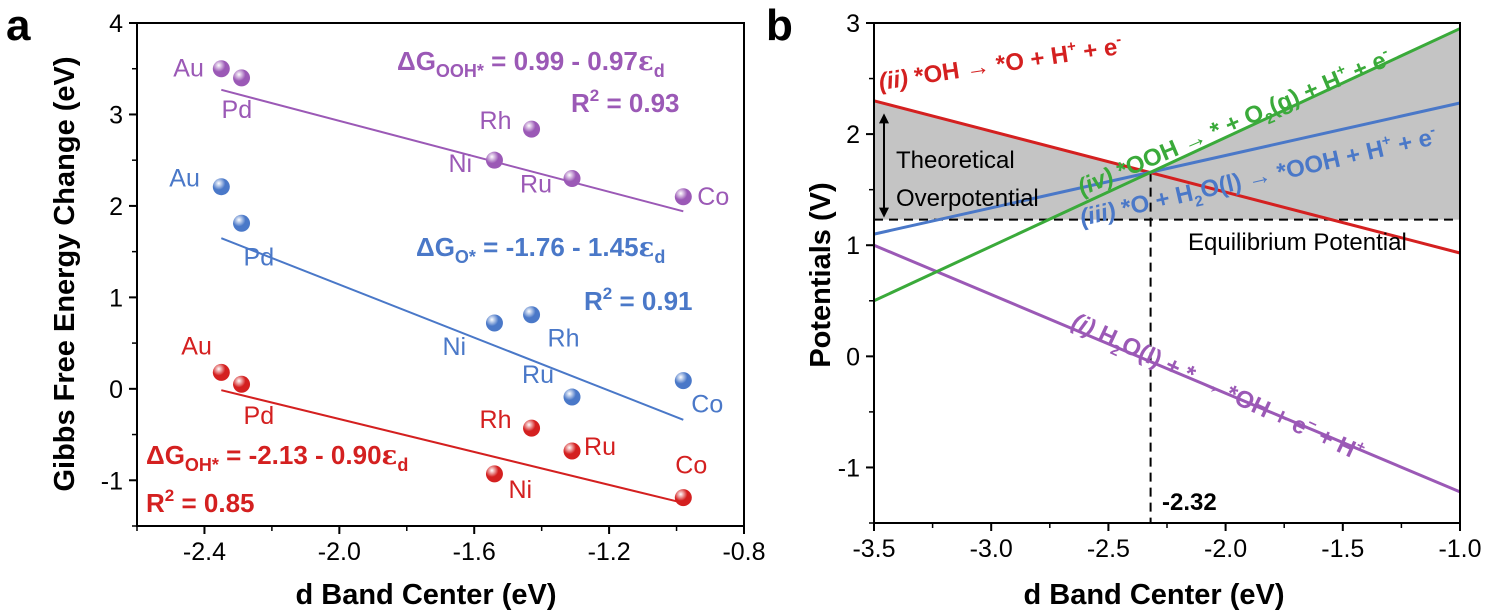 This screenshot has height=616, width=1500. What do you see at coordinates (853, 135) in the screenshot?
I see `panel-b-ytick-label: 2` at bounding box center [853, 135].